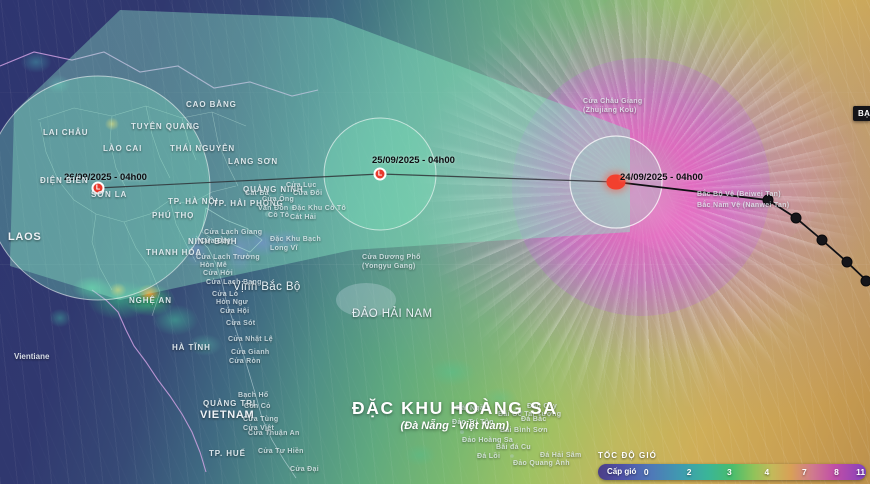 The width and height of the screenshot is (870, 484). I want to click on forecast-circle-48h, so click(105, 188).